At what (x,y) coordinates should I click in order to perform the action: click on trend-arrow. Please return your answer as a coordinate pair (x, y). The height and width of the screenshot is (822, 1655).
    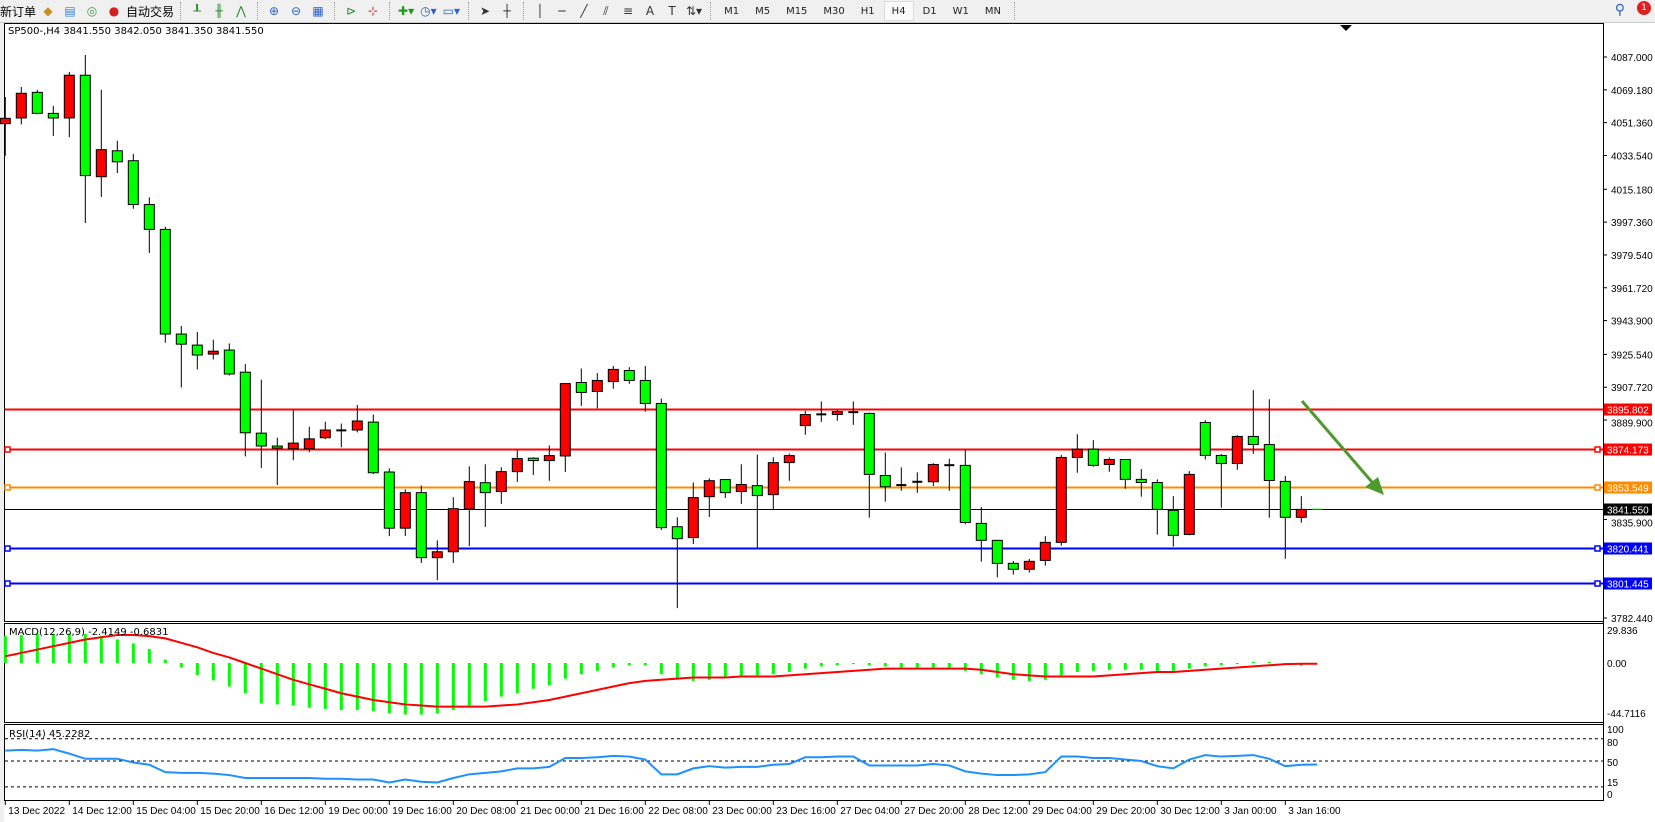
    Looking at the image, I should click on (1340, 445).